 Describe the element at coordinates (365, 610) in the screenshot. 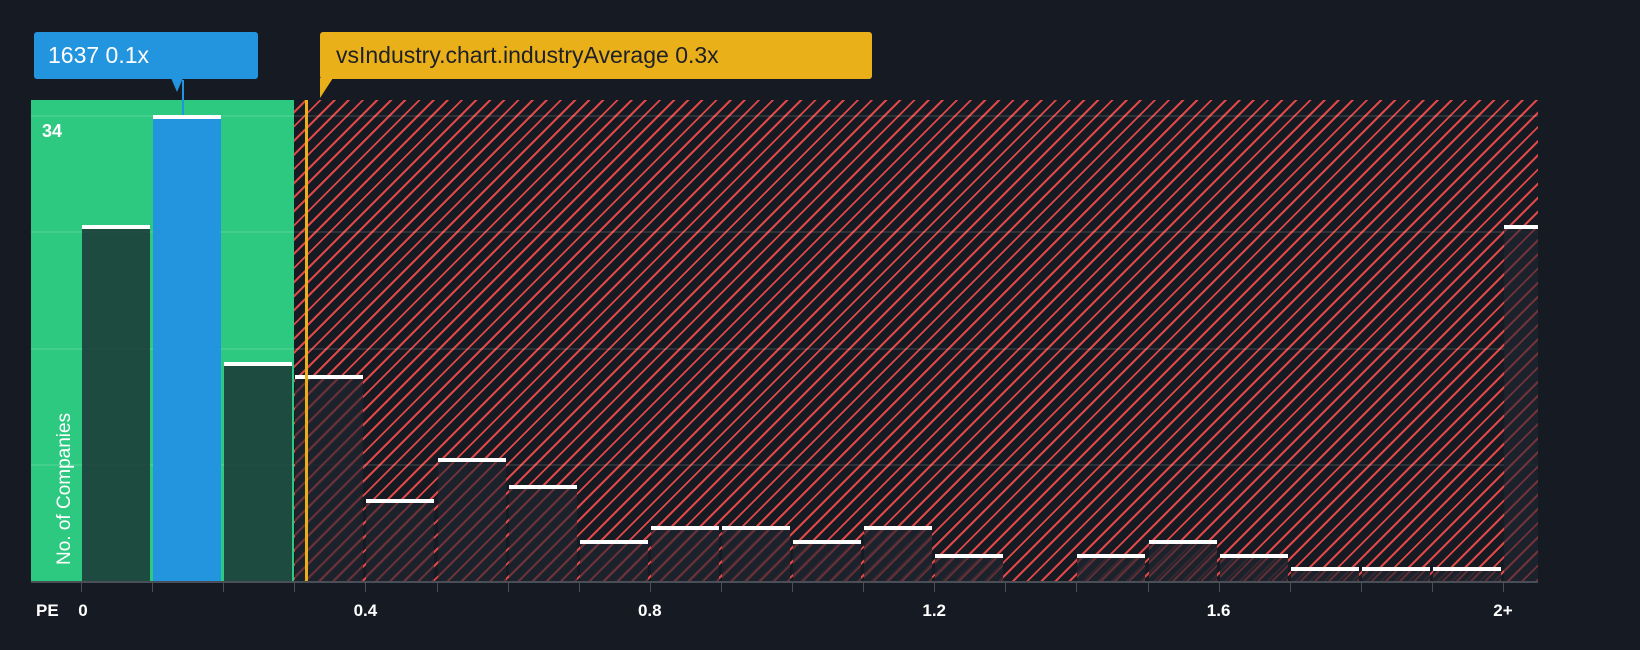

I see `x-tick-label: 0.4` at that location.